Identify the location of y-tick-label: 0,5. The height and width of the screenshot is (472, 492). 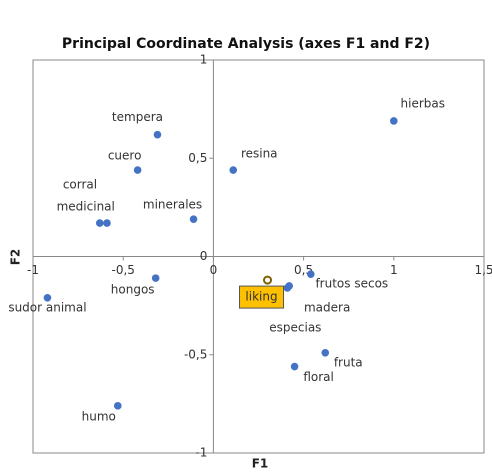
(197, 158).